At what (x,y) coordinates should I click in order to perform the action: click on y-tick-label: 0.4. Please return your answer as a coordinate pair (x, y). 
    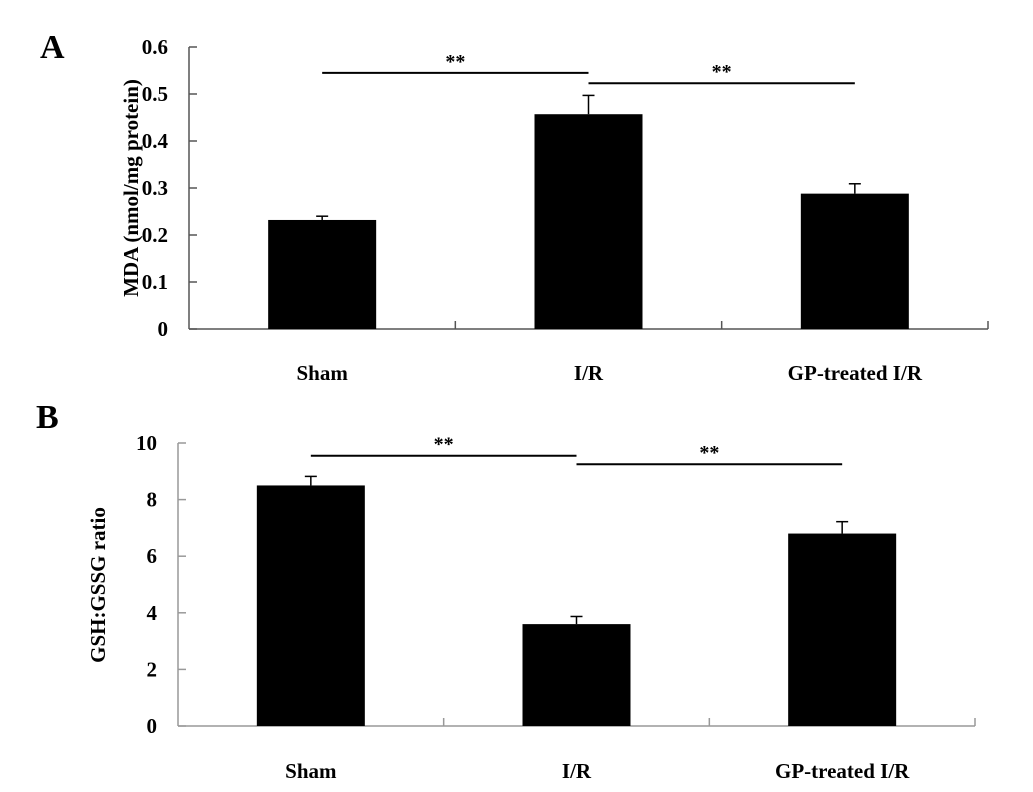
    Looking at the image, I should click on (155, 141).